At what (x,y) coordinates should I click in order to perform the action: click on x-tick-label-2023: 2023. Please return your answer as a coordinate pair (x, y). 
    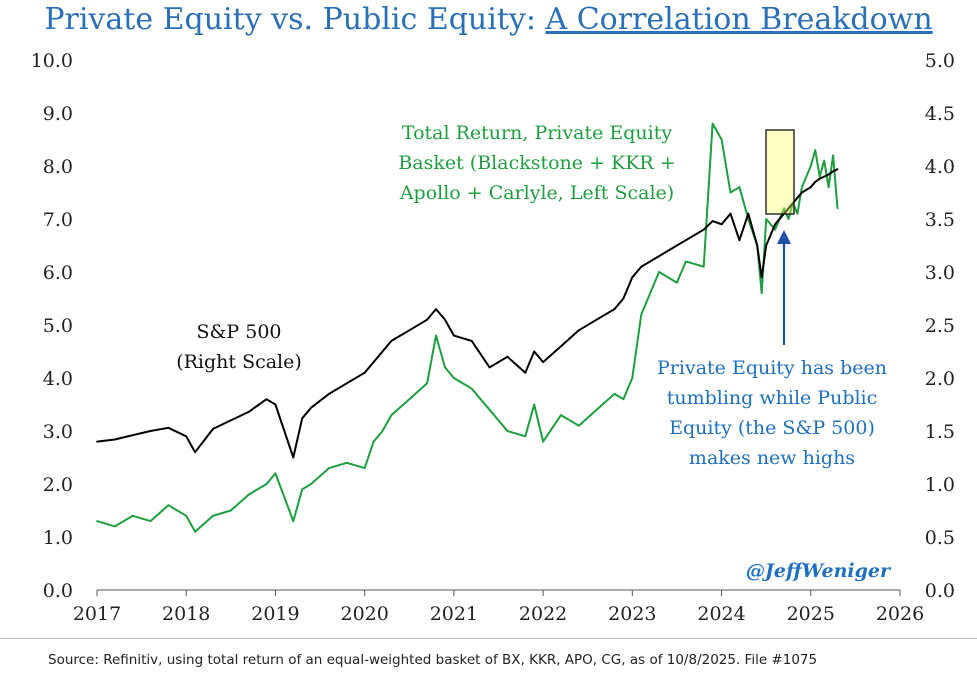
    Looking at the image, I should click on (632, 614).